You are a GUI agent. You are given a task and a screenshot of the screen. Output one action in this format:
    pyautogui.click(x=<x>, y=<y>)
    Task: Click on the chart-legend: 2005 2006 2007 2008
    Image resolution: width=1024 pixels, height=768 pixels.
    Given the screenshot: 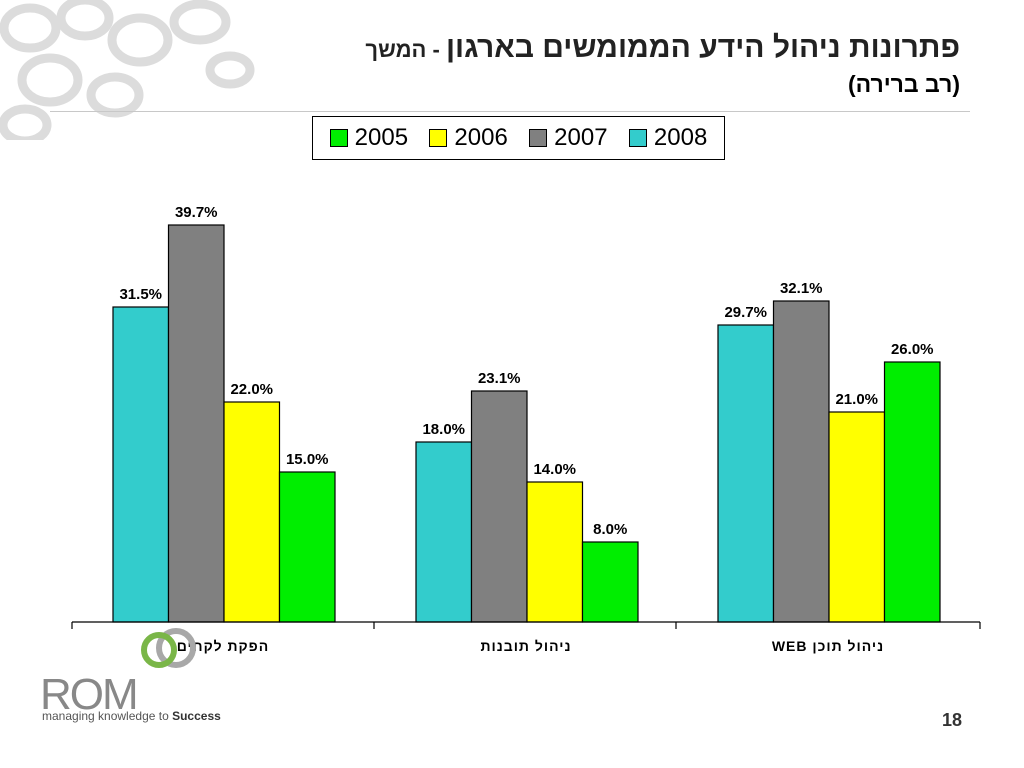 What is the action you would take?
    pyautogui.click(x=518, y=138)
    